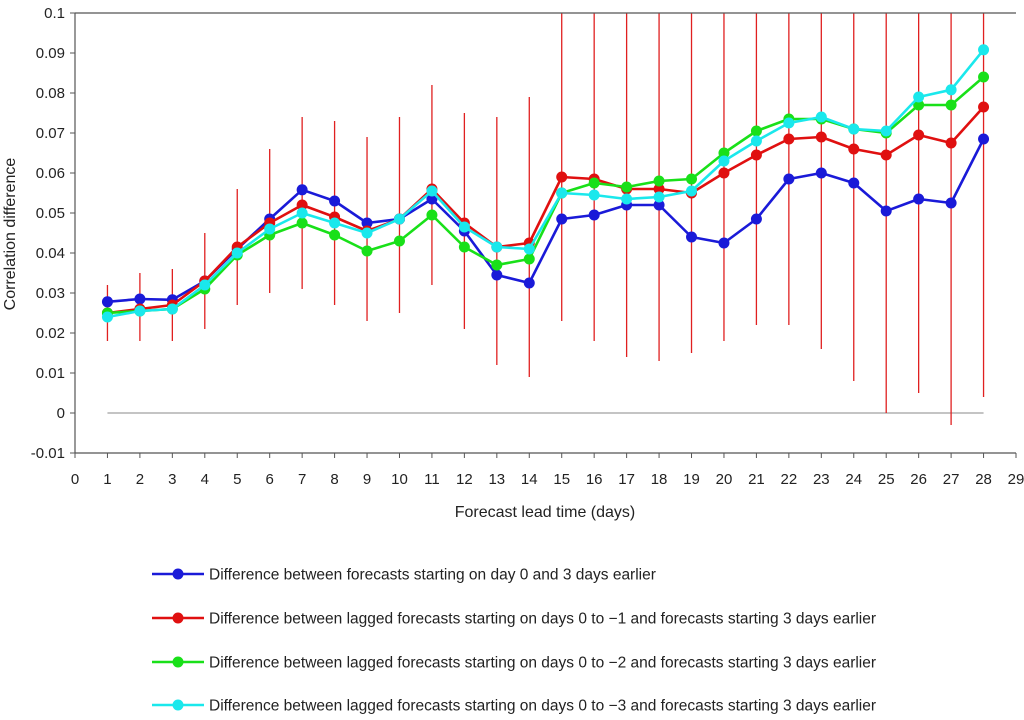 The image size is (1024, 720). What do you see at coordinates (626, 479) in the screenshot?
I see `x-tick-label: 17` at bounding box center [626, 479].